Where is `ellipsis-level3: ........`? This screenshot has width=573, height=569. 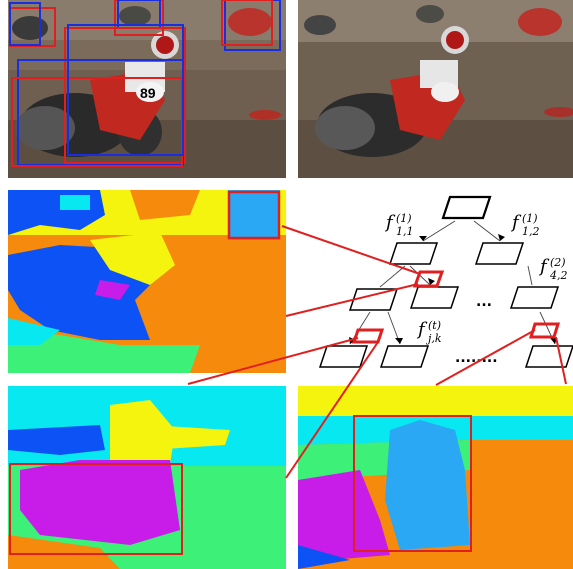
ellipsis-level3: ........ is located at coordinates (476, 358).